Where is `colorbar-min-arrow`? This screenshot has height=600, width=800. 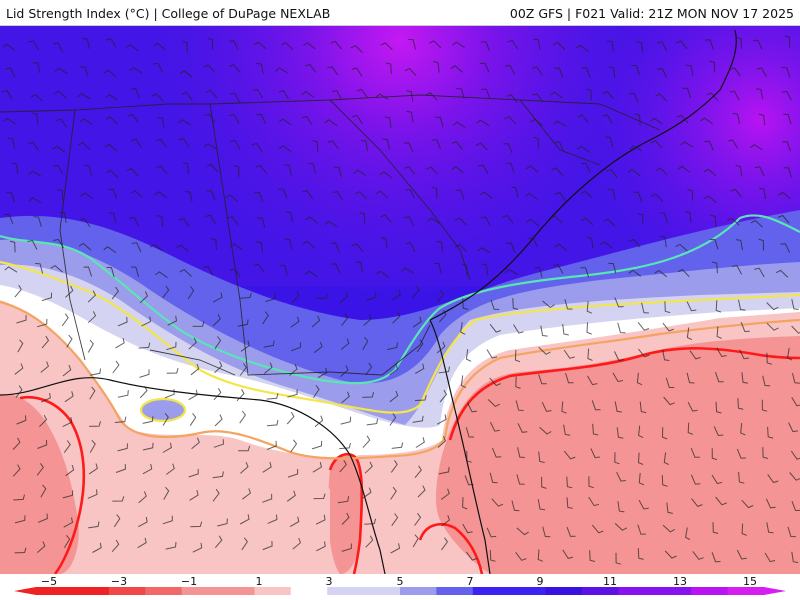
colorbar-min-arrow is located at coordinates (25, 591).